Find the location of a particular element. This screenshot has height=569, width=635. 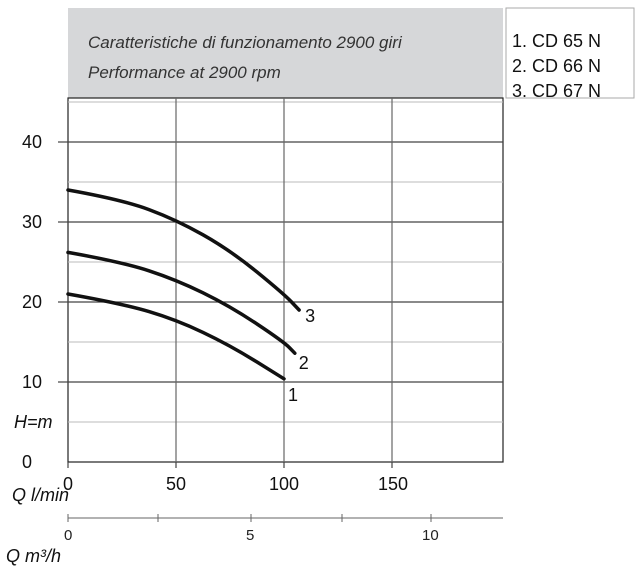

y-axis-label: H=m is located at coordinates (33, 422).